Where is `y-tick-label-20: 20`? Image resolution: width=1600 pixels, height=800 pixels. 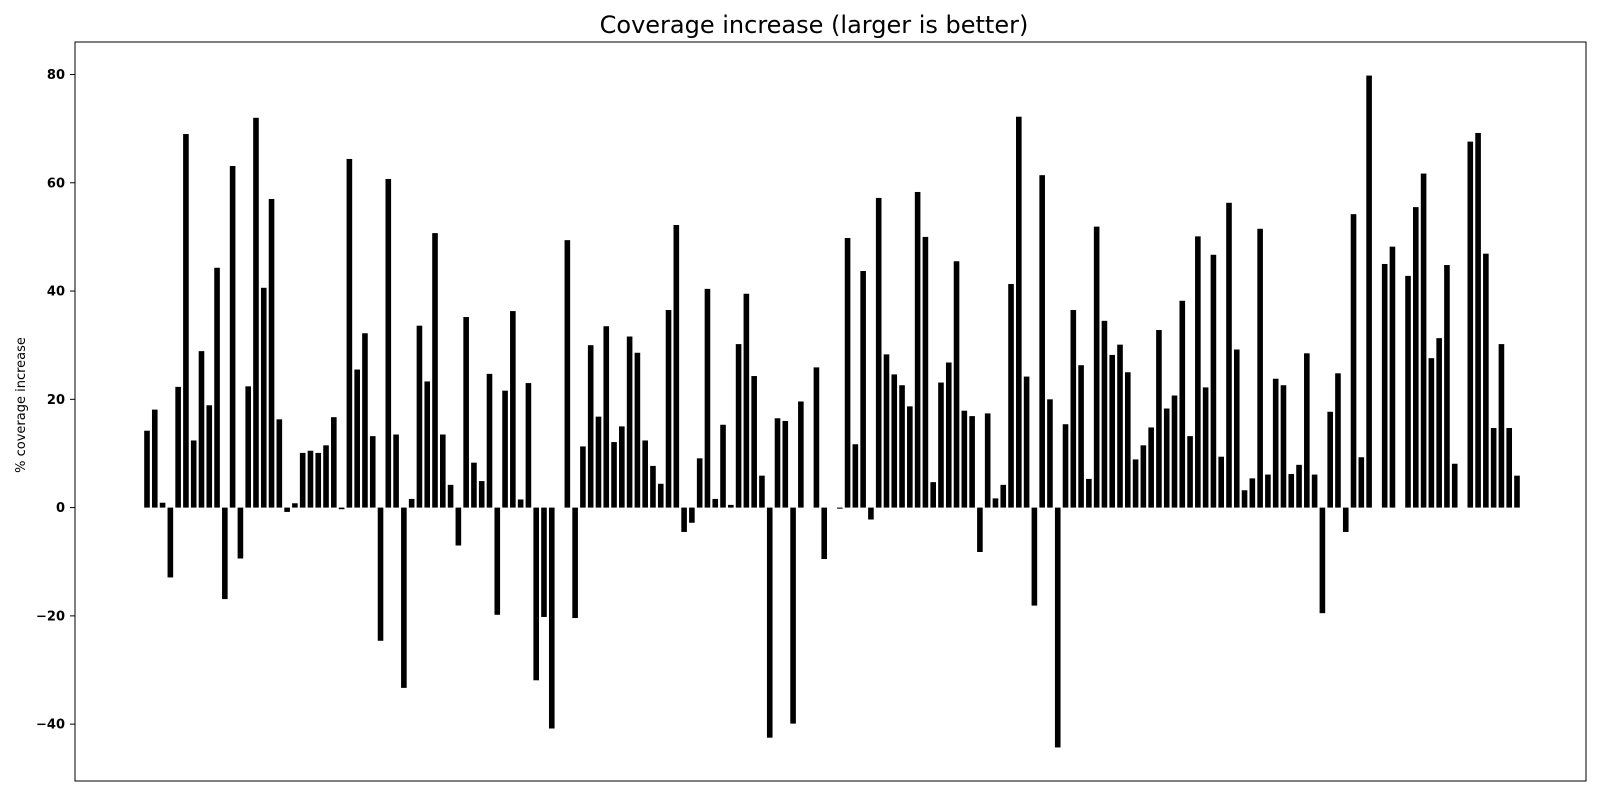 y-tick-label-20: 20 is located at coordinates (56, 400).